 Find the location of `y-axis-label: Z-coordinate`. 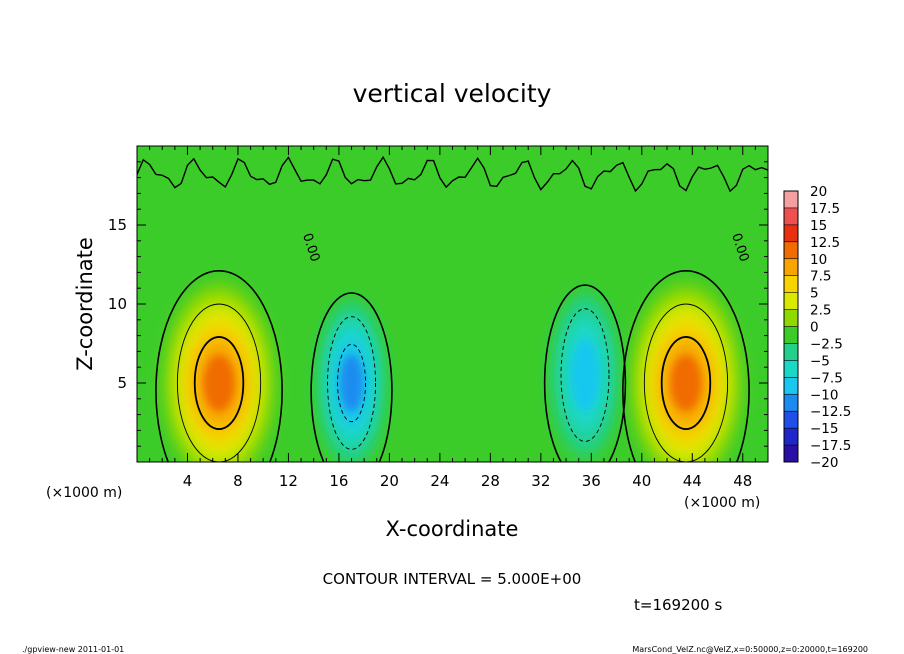

y-axis-label: Z-coordinate is located at coordinates (85, 304).